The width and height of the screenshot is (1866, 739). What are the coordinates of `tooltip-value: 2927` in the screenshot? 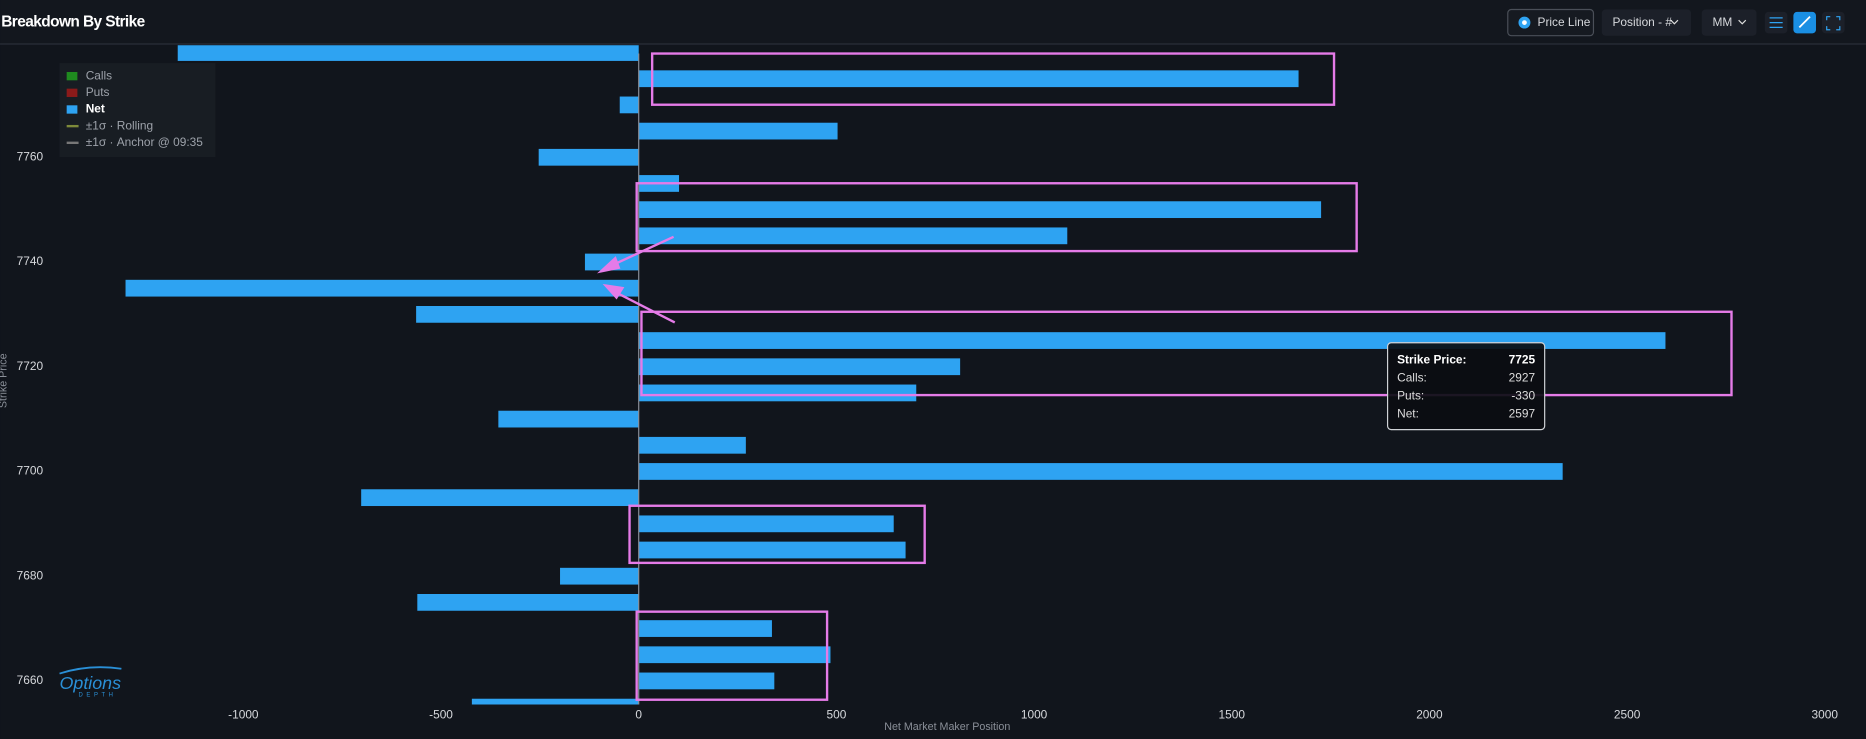 It's located at (1522, 378).